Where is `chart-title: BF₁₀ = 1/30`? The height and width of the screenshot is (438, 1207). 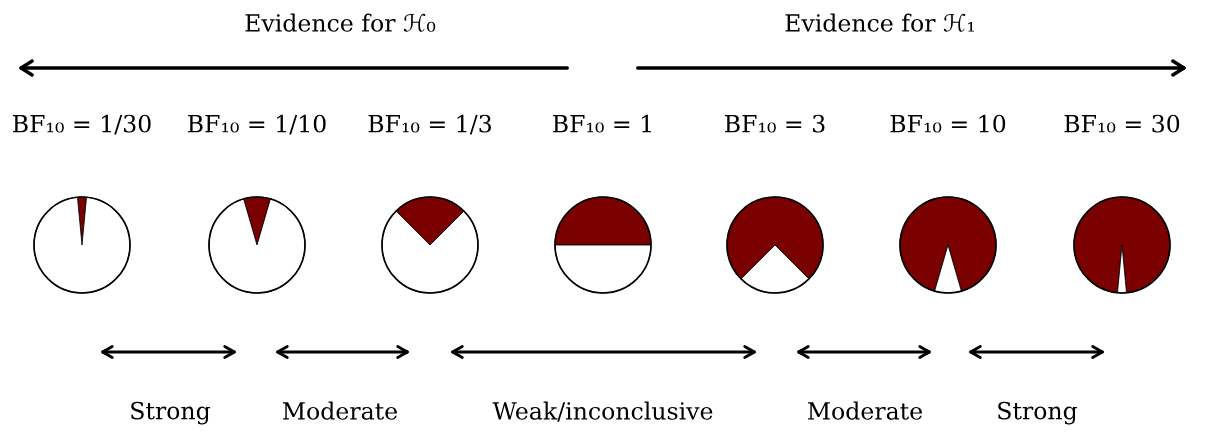 chart-title: BF₁₀ = 1/30 is located at coordinates (82, 124).